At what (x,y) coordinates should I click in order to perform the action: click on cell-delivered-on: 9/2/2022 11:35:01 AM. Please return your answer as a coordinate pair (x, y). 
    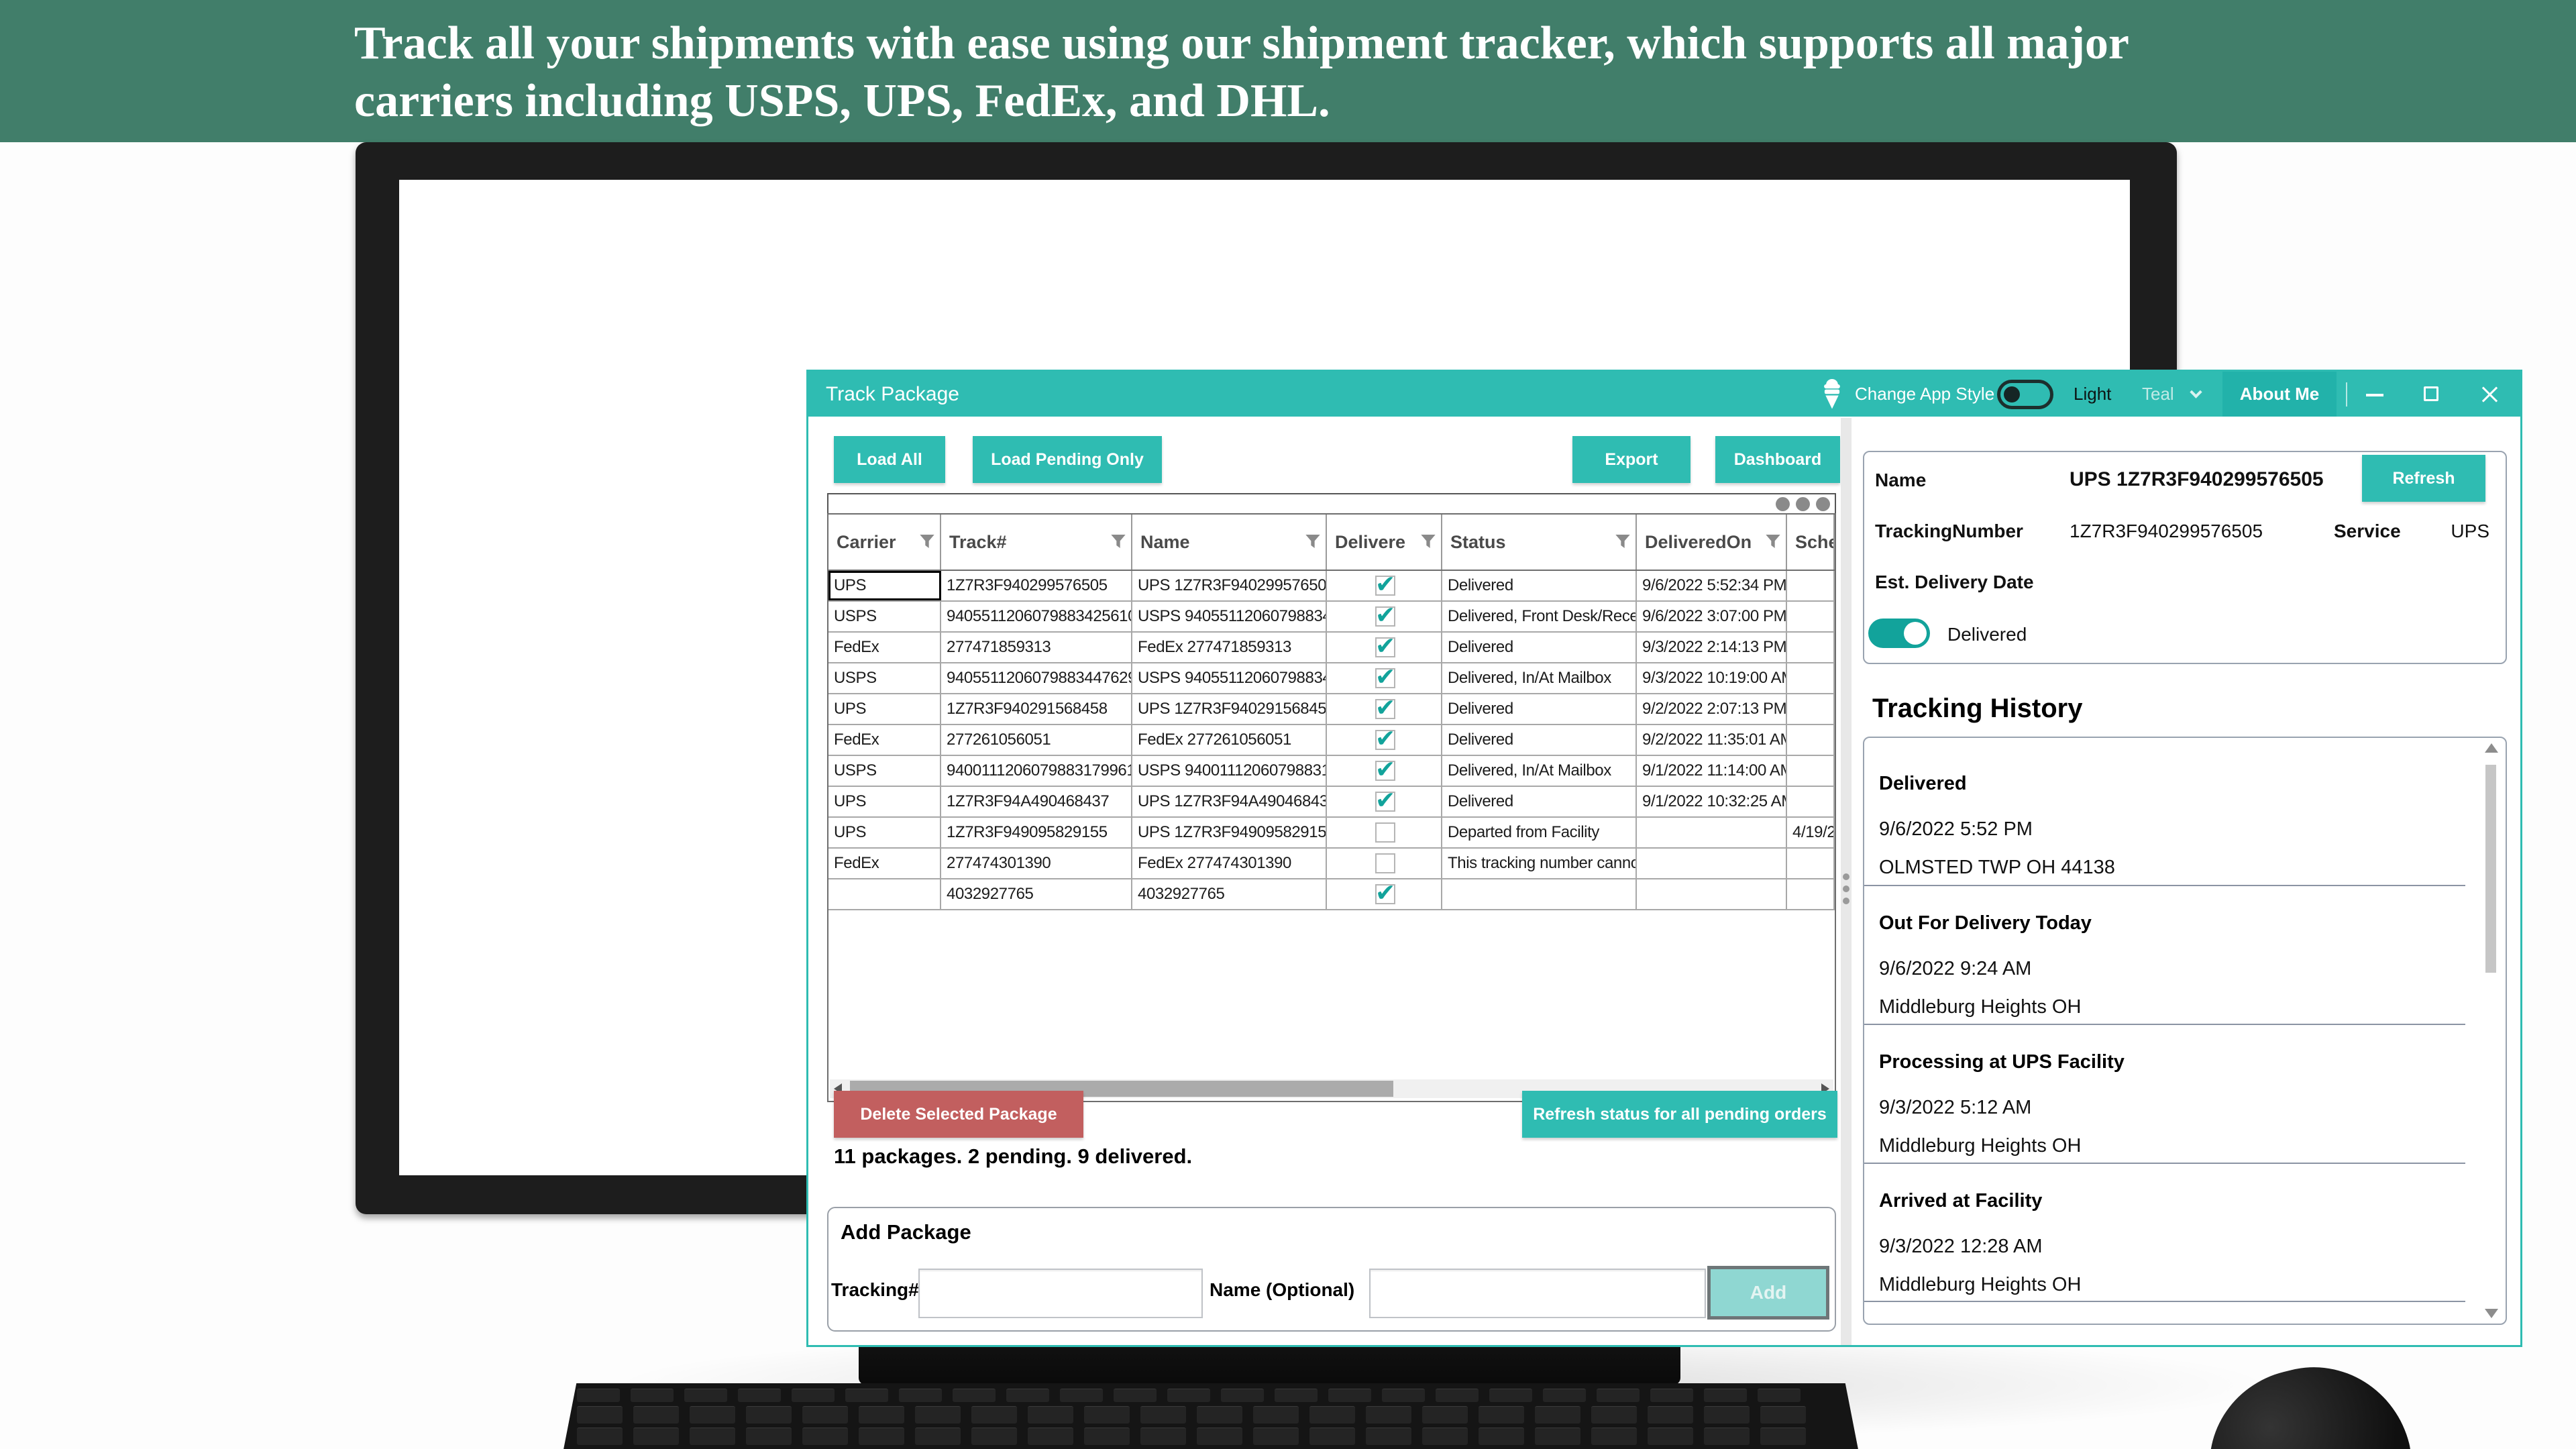
    Looking at the image, I should click on (1712, 740).